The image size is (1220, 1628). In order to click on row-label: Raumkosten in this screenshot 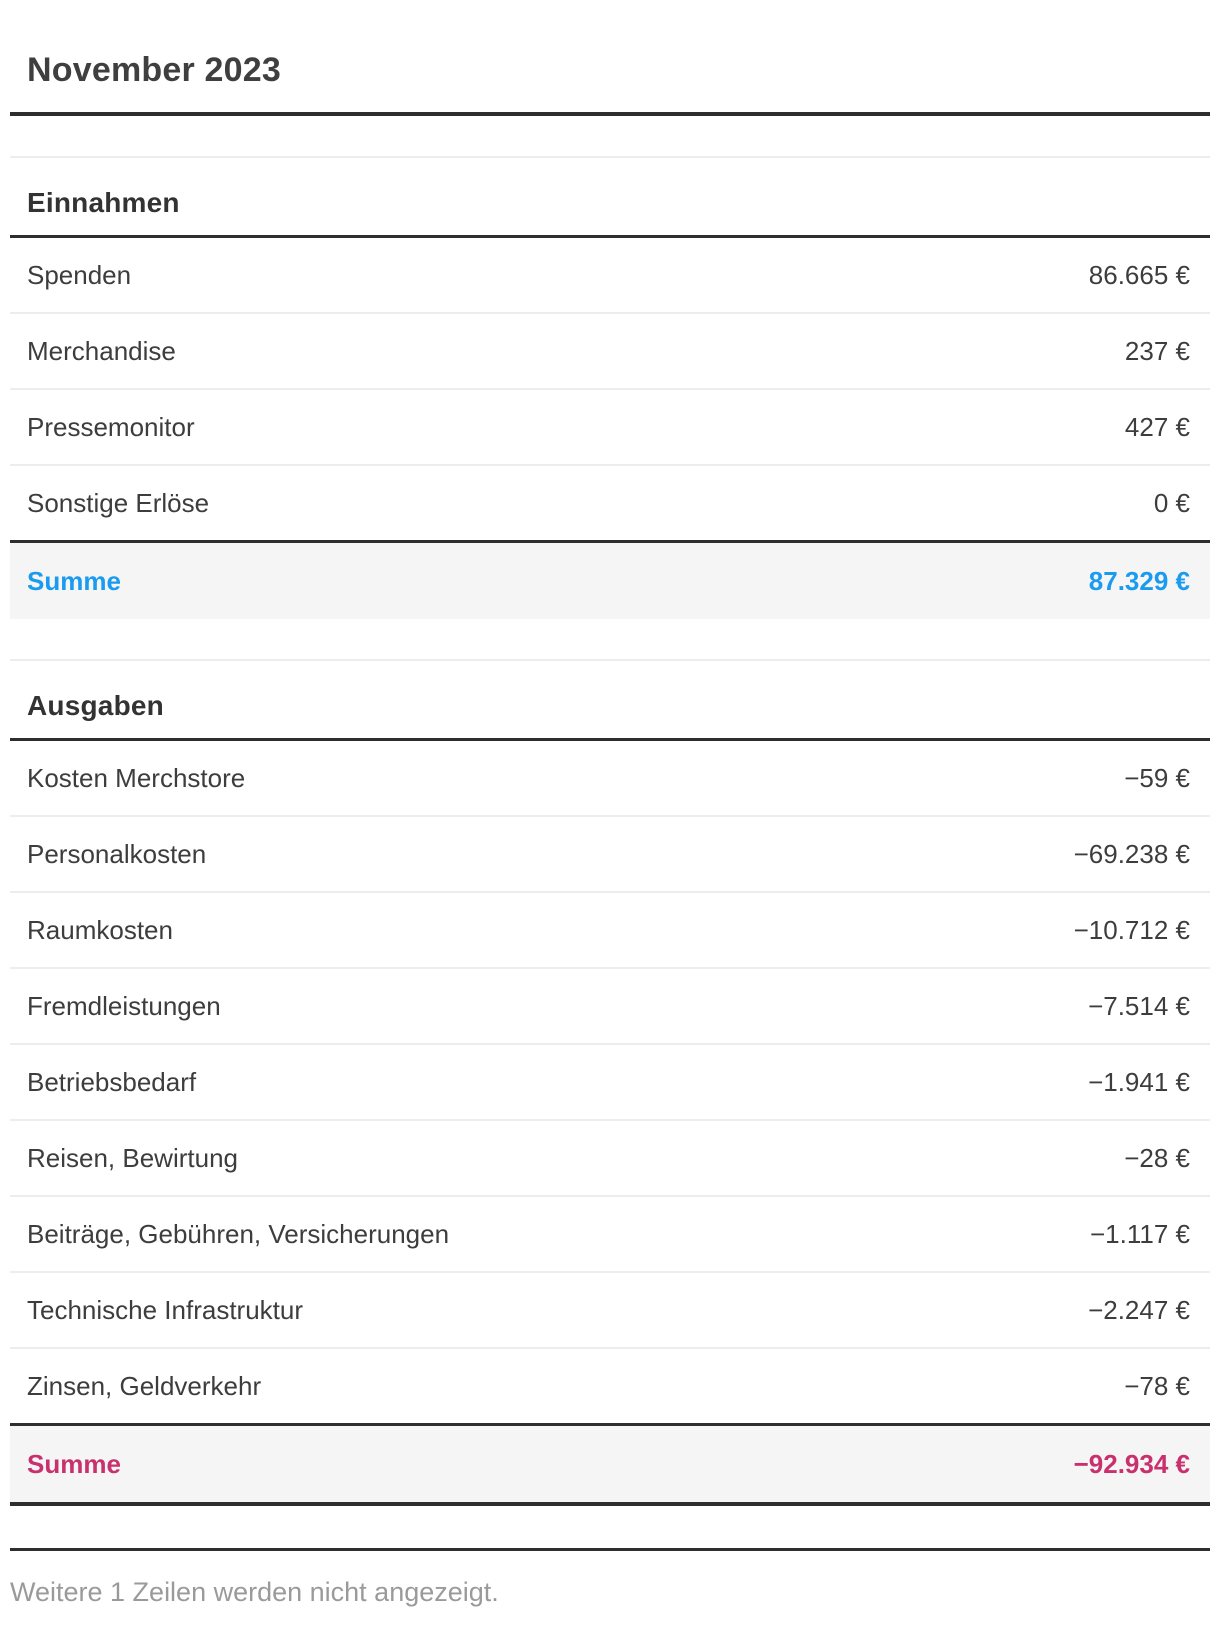, I will do `click(100, 929)`.